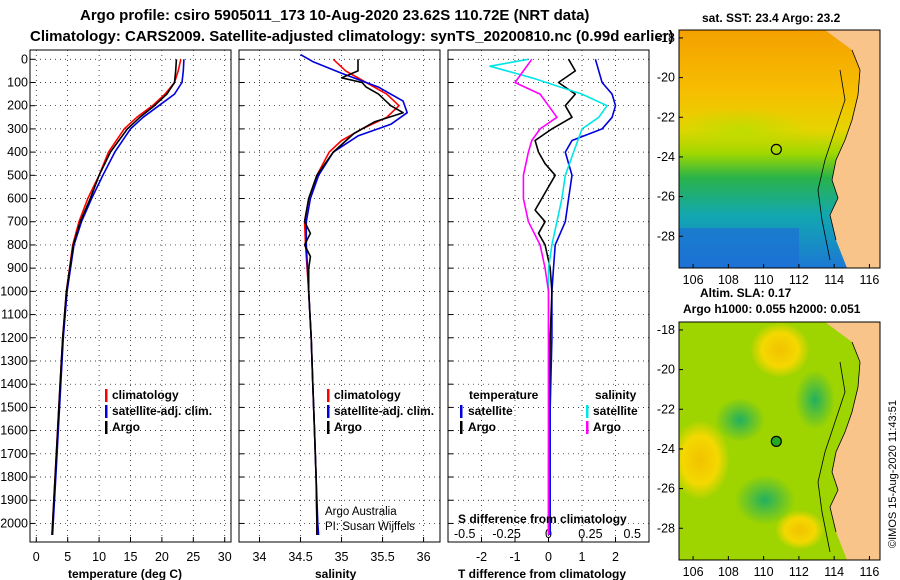 This screenshot has height=580, width=900. Describe the element at coordinates (17, 199) in the screenshot. I see `depth-tick-label: 600` at that location.